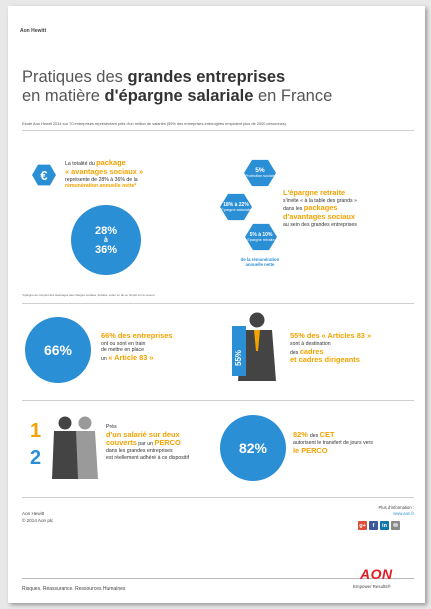 Image resolution: width=431 pixels, height=609 pixels. What do you see at coordinates (36, 431) in the screenshot?
I see `number-one: 1` at bounding box center [36, 431].